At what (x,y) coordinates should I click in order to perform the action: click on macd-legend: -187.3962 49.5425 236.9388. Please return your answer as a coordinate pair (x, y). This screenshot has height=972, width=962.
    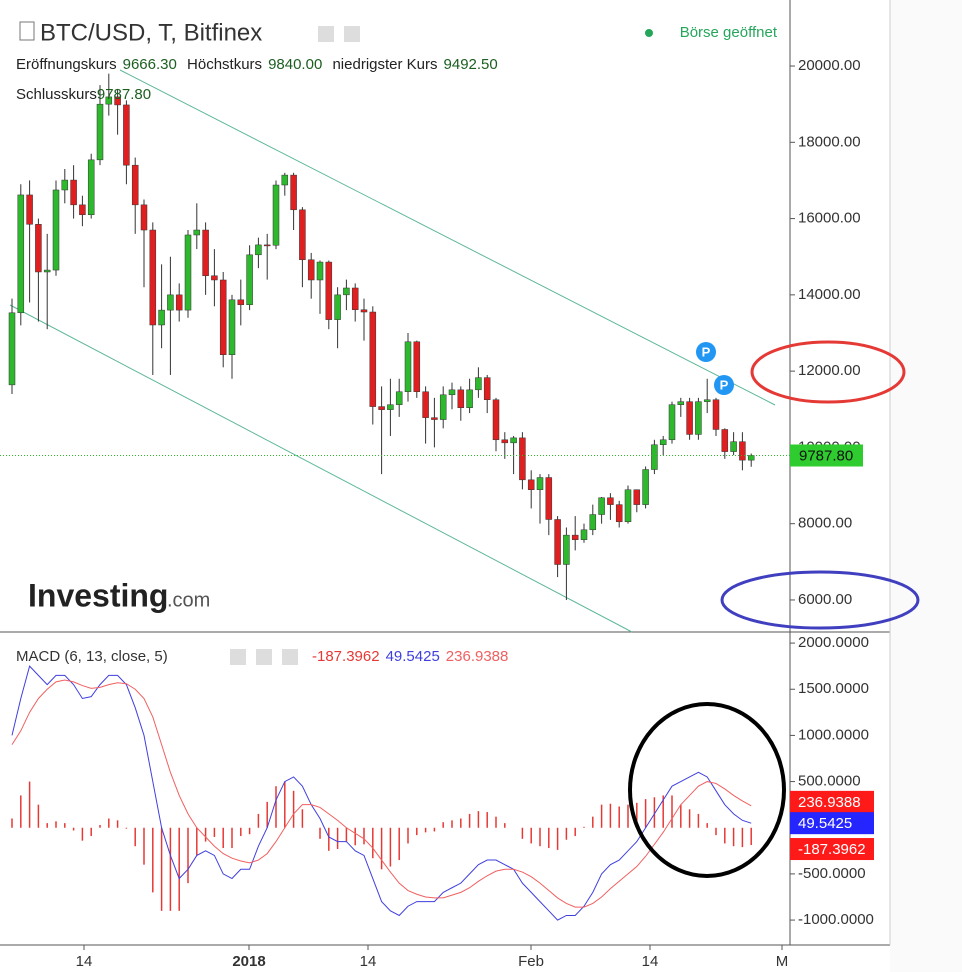
    Looking at the image, I should click on (413, 656).